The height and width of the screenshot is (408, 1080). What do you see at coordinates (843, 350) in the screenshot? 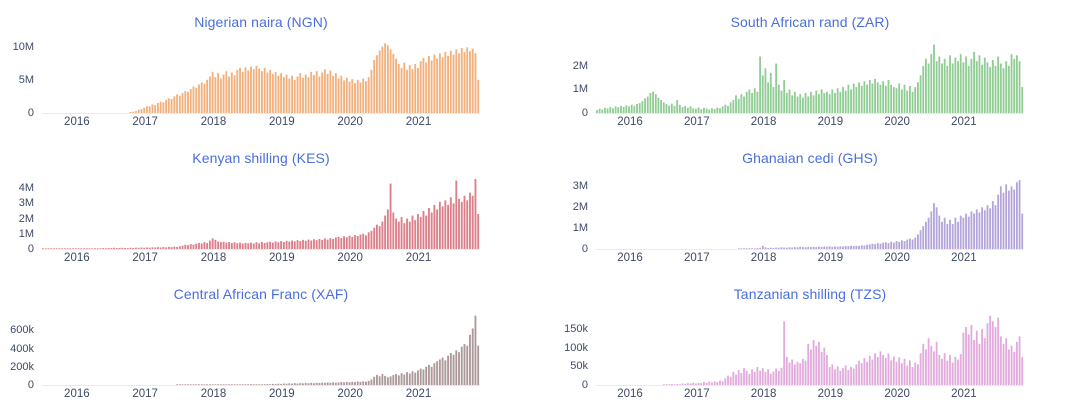
I see `bar-series-tzs` at bounding box center [843, 350].